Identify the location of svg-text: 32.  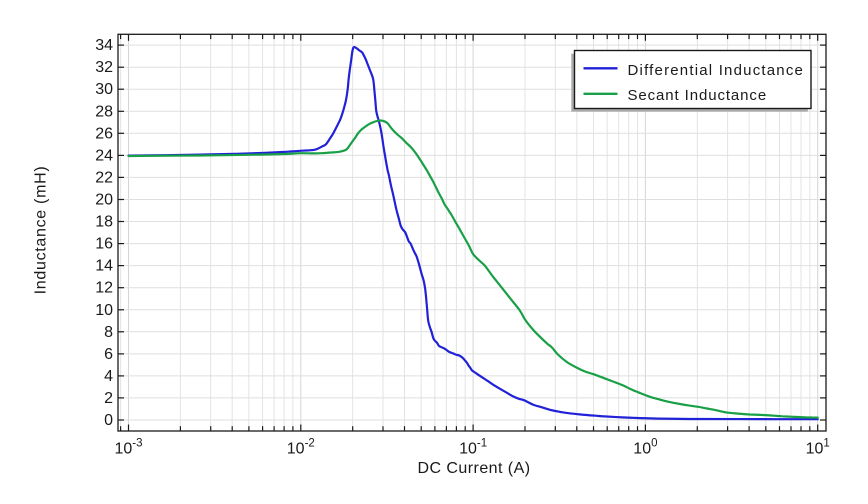
(104, 67).